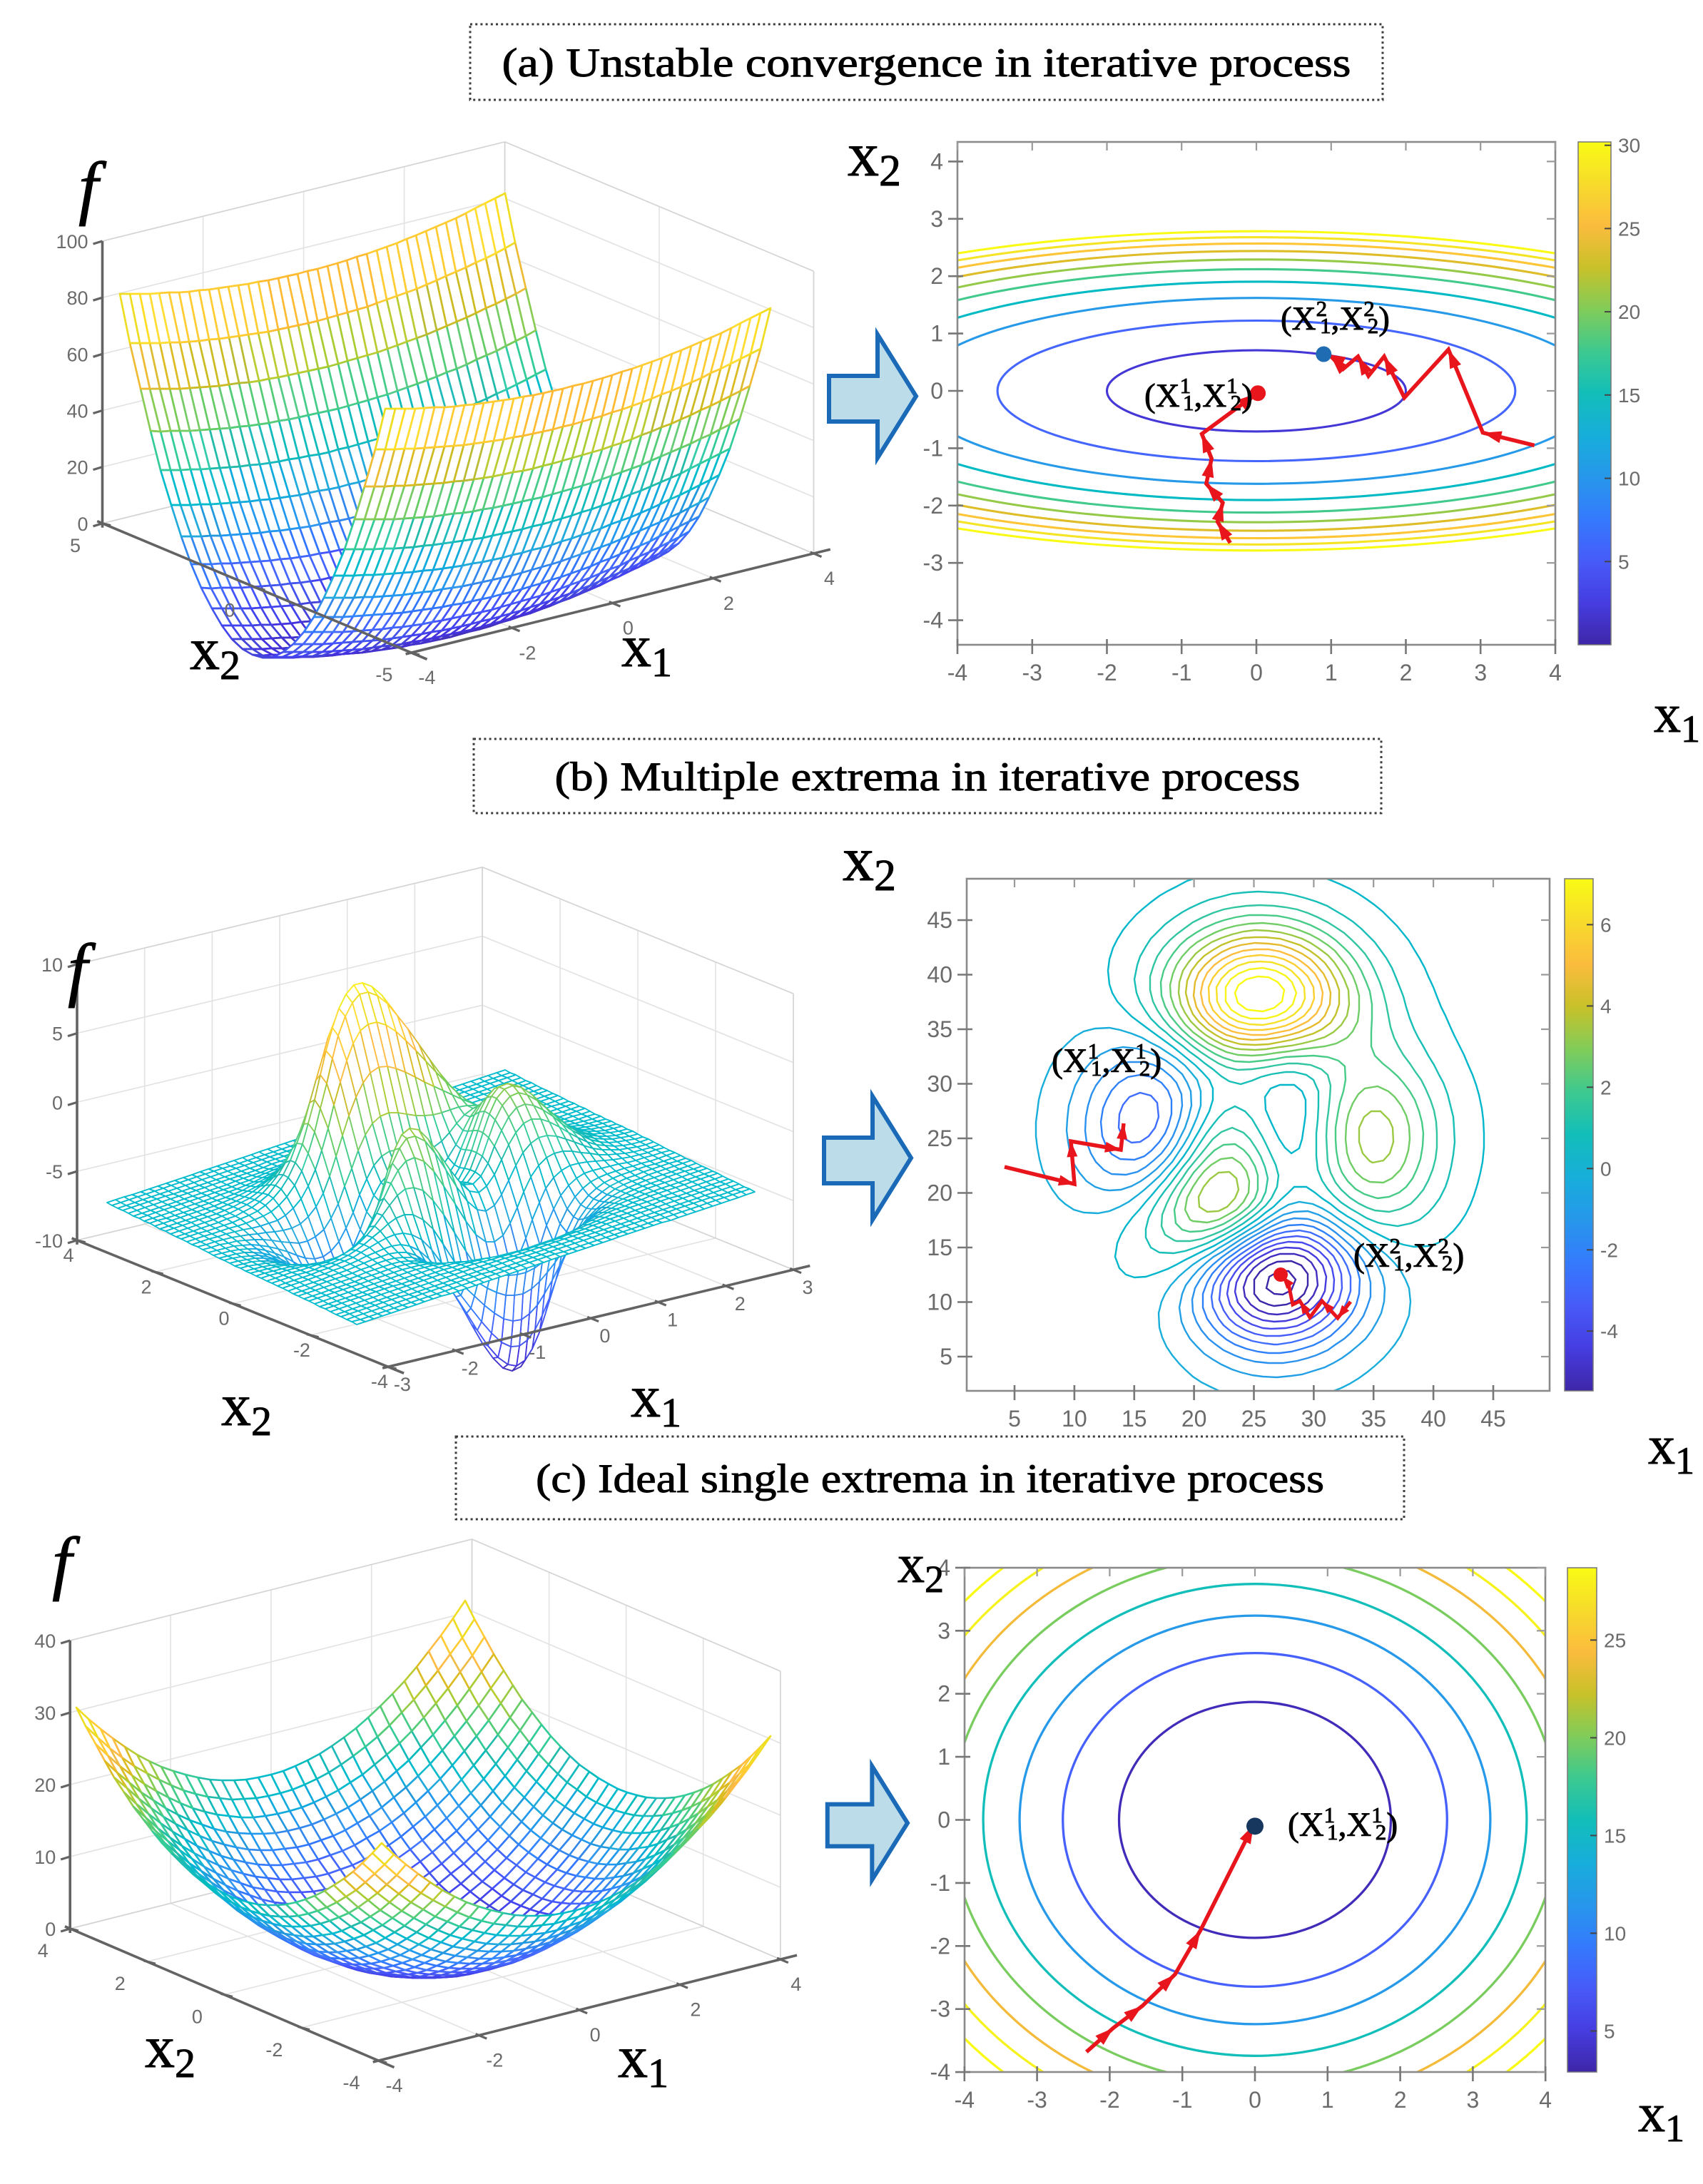  What do you see at coordinates (1335, 317) in the screenshot?
I see `svg-text: (X21,X22)` at bounding box center [1335, 317].